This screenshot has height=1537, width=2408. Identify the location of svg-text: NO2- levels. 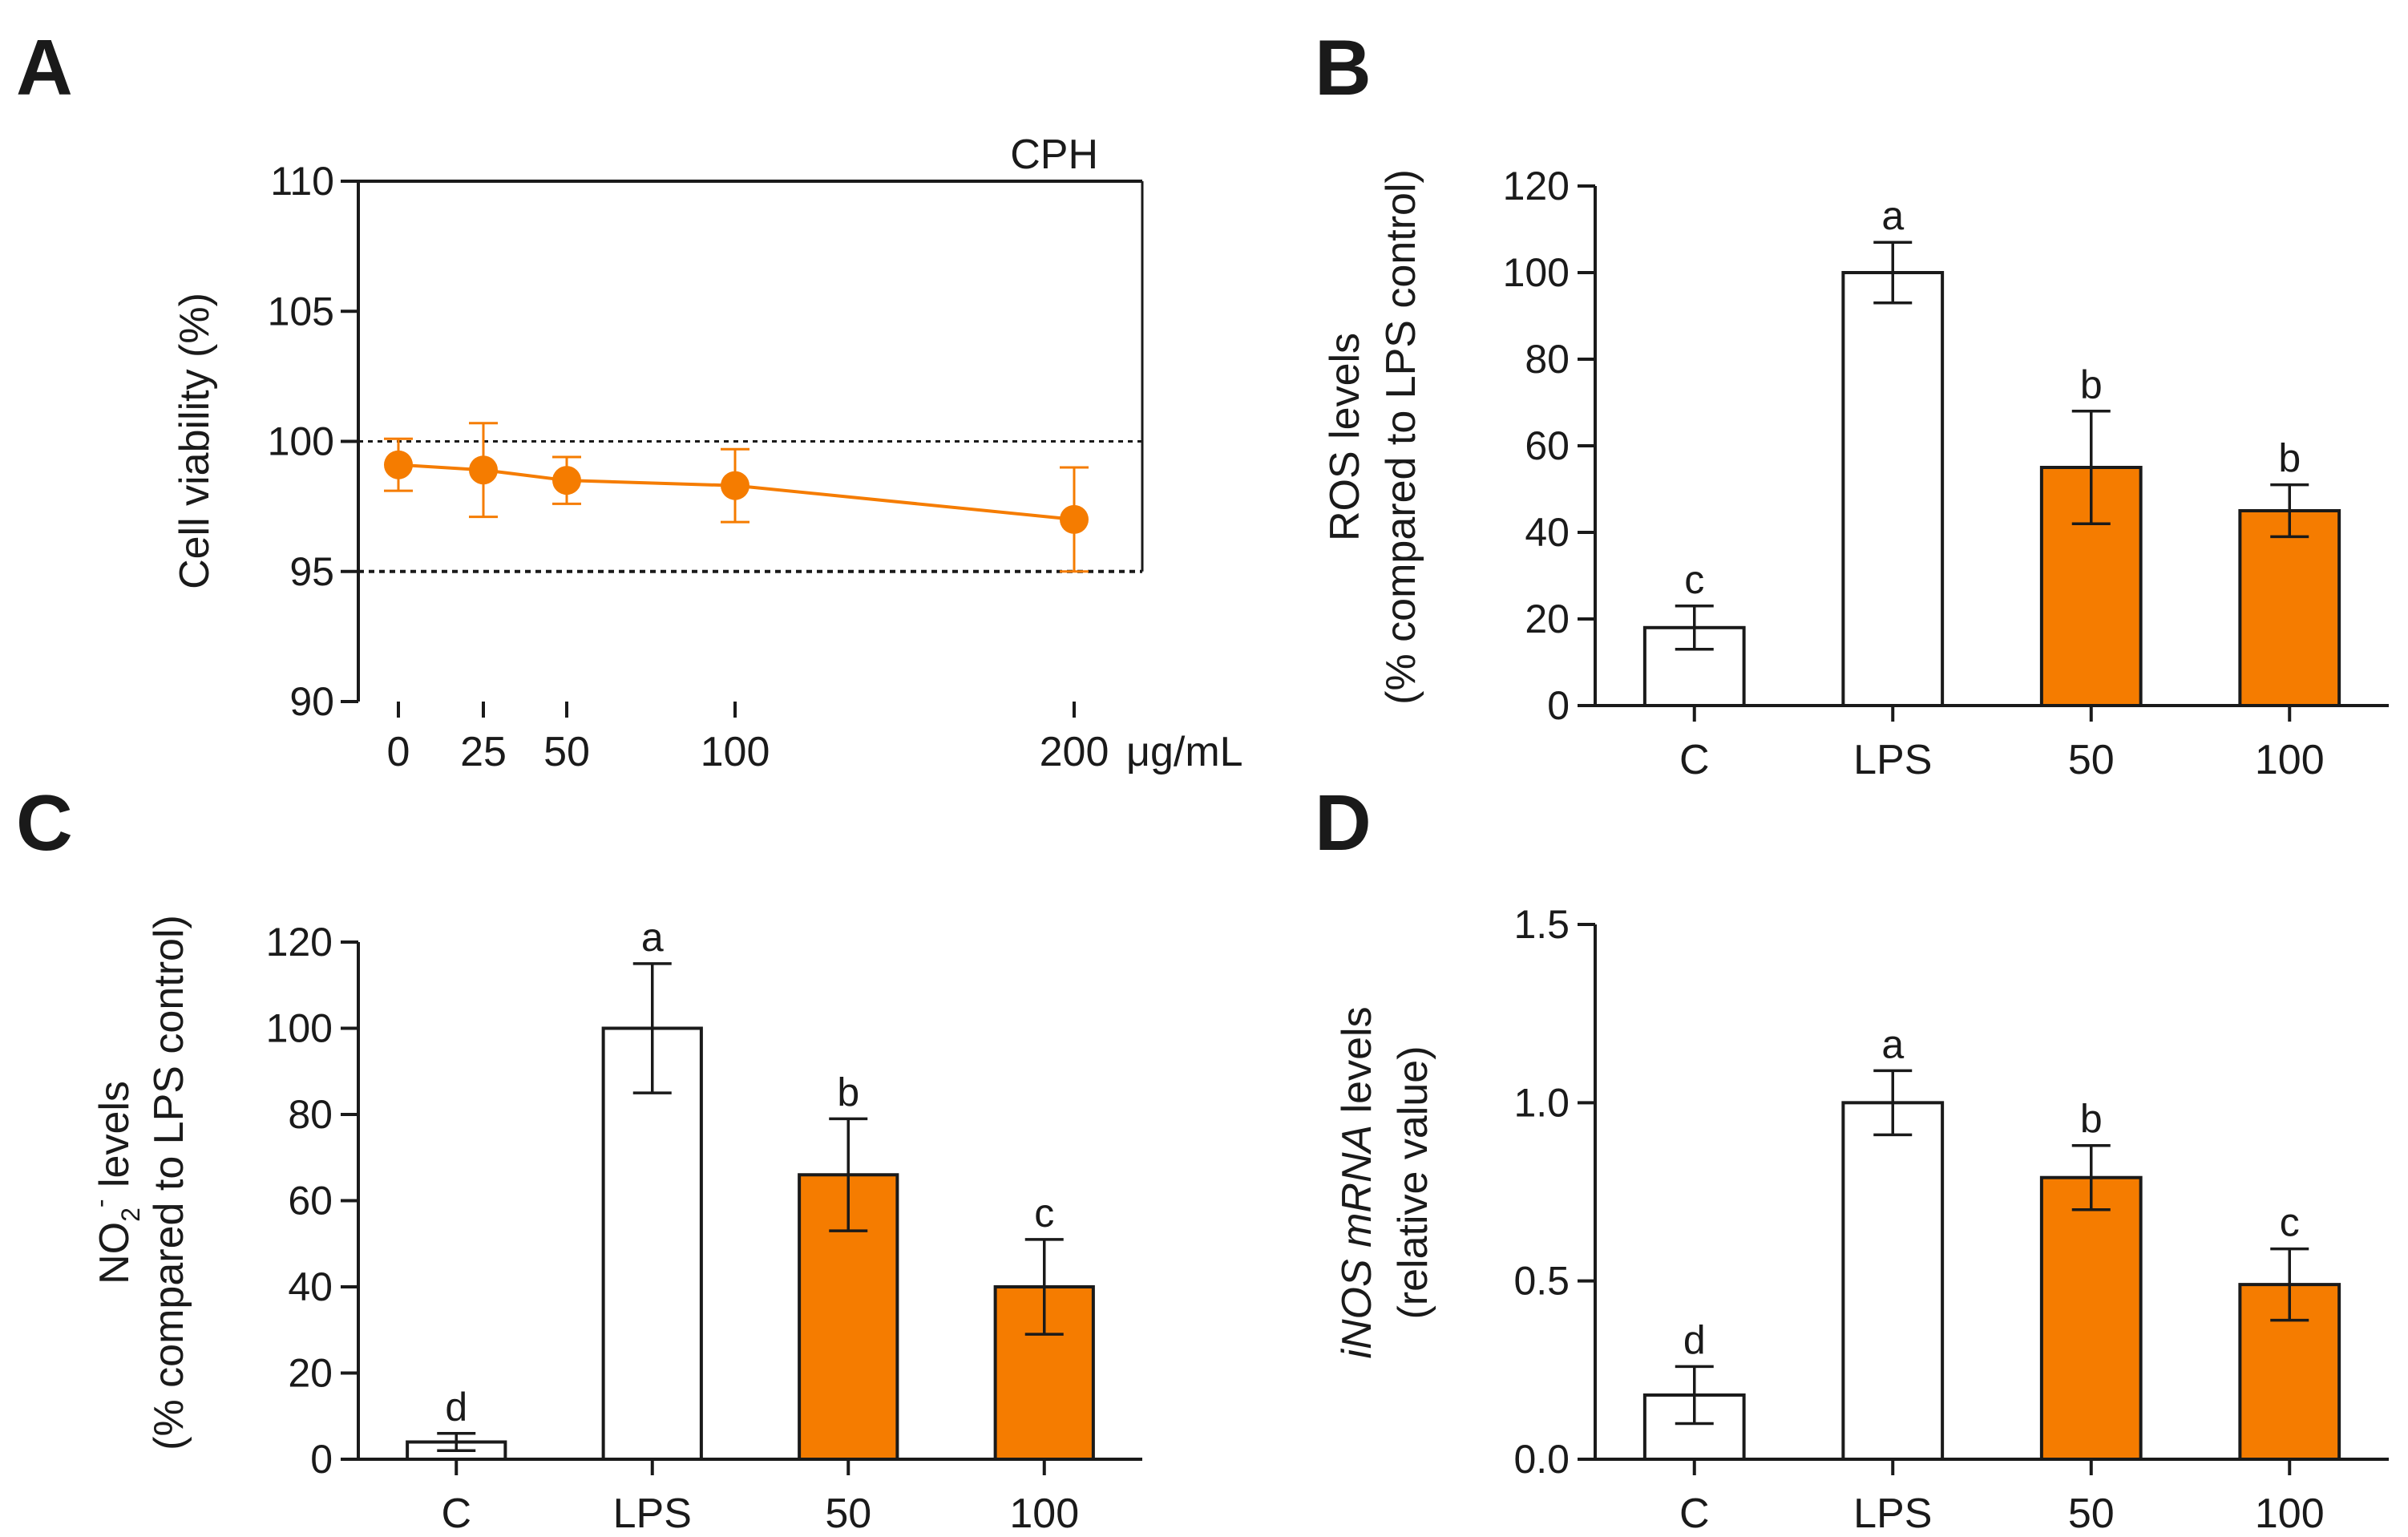
(115, 1182).